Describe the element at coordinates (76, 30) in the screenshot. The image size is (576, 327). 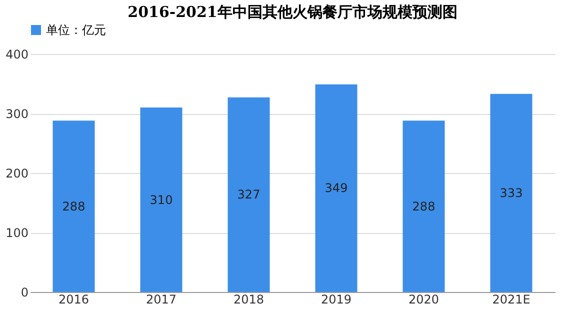
I see `legend-label: 单位：亿元` at that location.